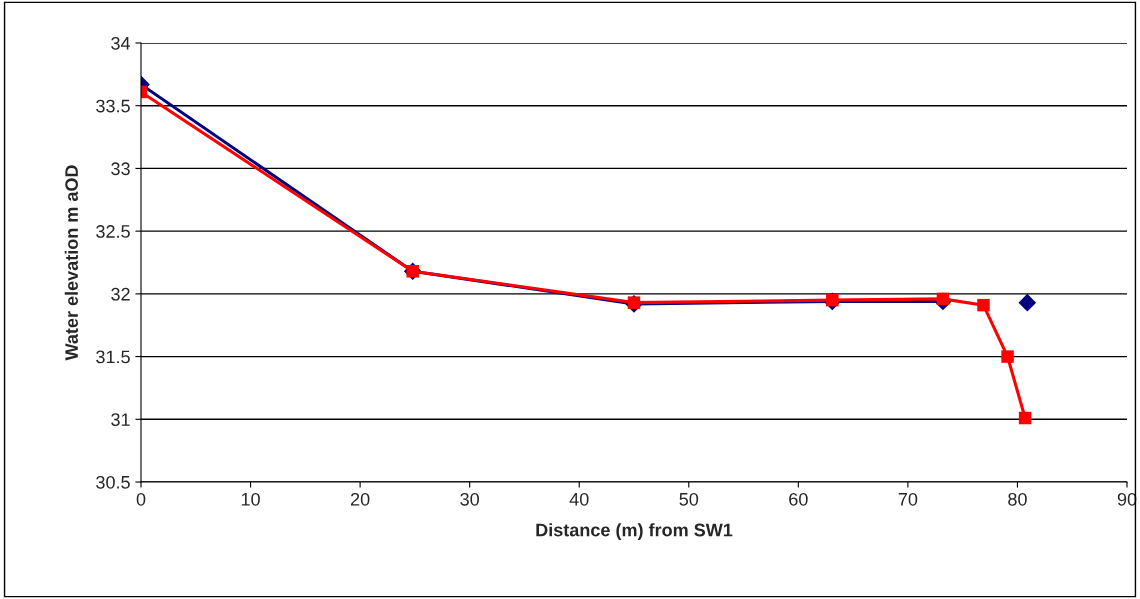 Image resolution: width=1140 pixels, height=599 pixels. I want to click on x-tick-label: 50, so click(689, 499).